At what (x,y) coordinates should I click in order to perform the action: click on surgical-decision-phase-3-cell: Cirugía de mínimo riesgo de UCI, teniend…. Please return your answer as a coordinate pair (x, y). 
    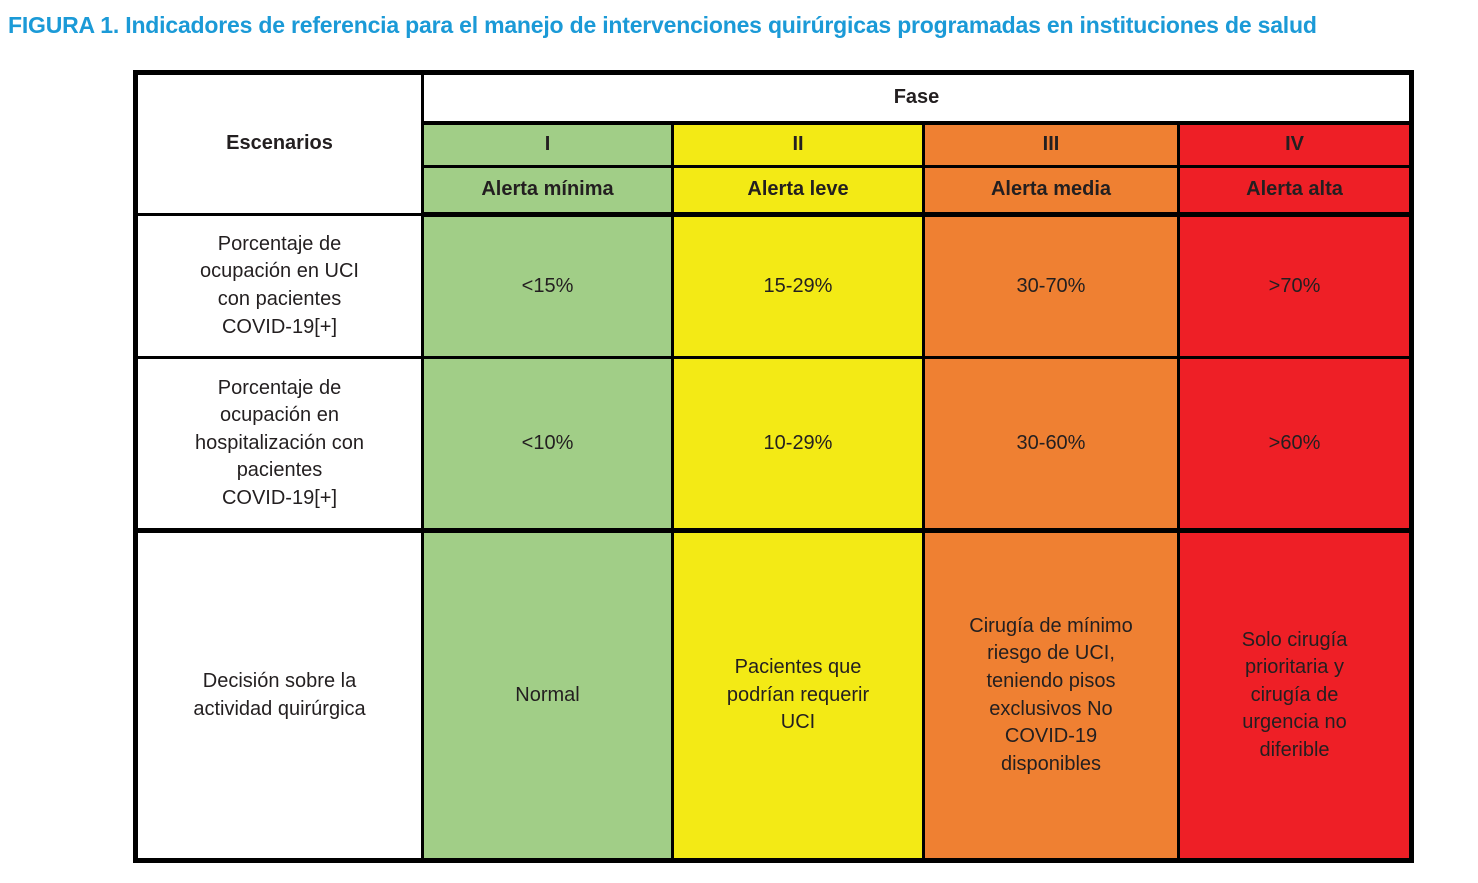
    Looking at the image, I should click on (1051, 695).